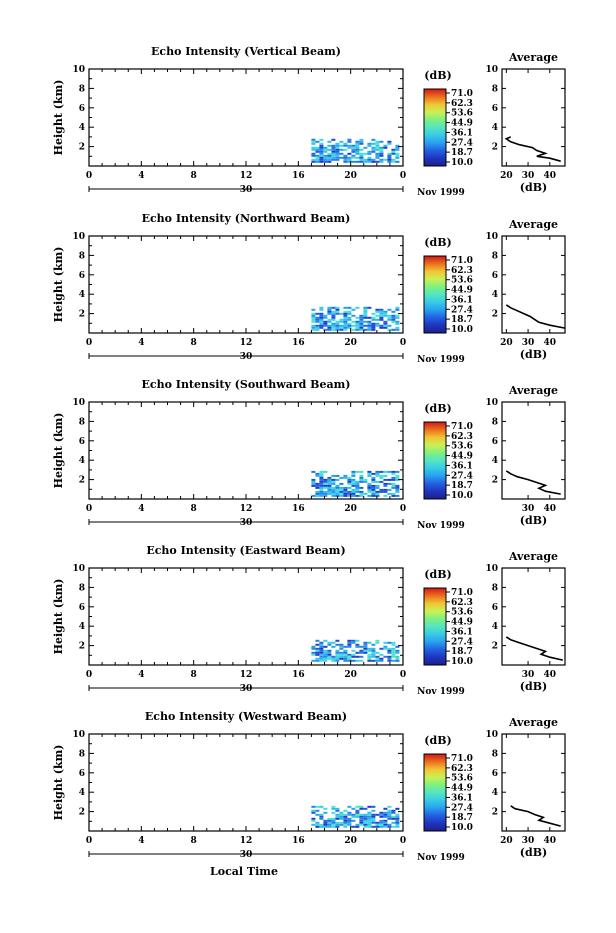  What do you see at coordinates (462, 759) in the screenshot?
I see `colorbar-tick-label: 71.0` at bounding box center [462, 759].